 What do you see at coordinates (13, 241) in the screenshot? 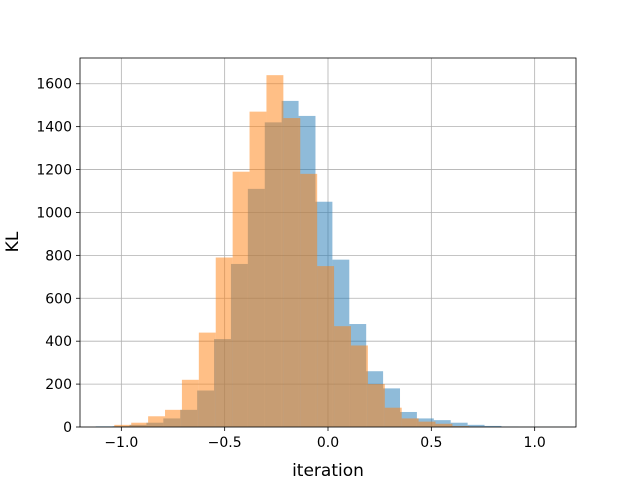
I see `y-axis-label: KL` at bounding box center [13, 241].